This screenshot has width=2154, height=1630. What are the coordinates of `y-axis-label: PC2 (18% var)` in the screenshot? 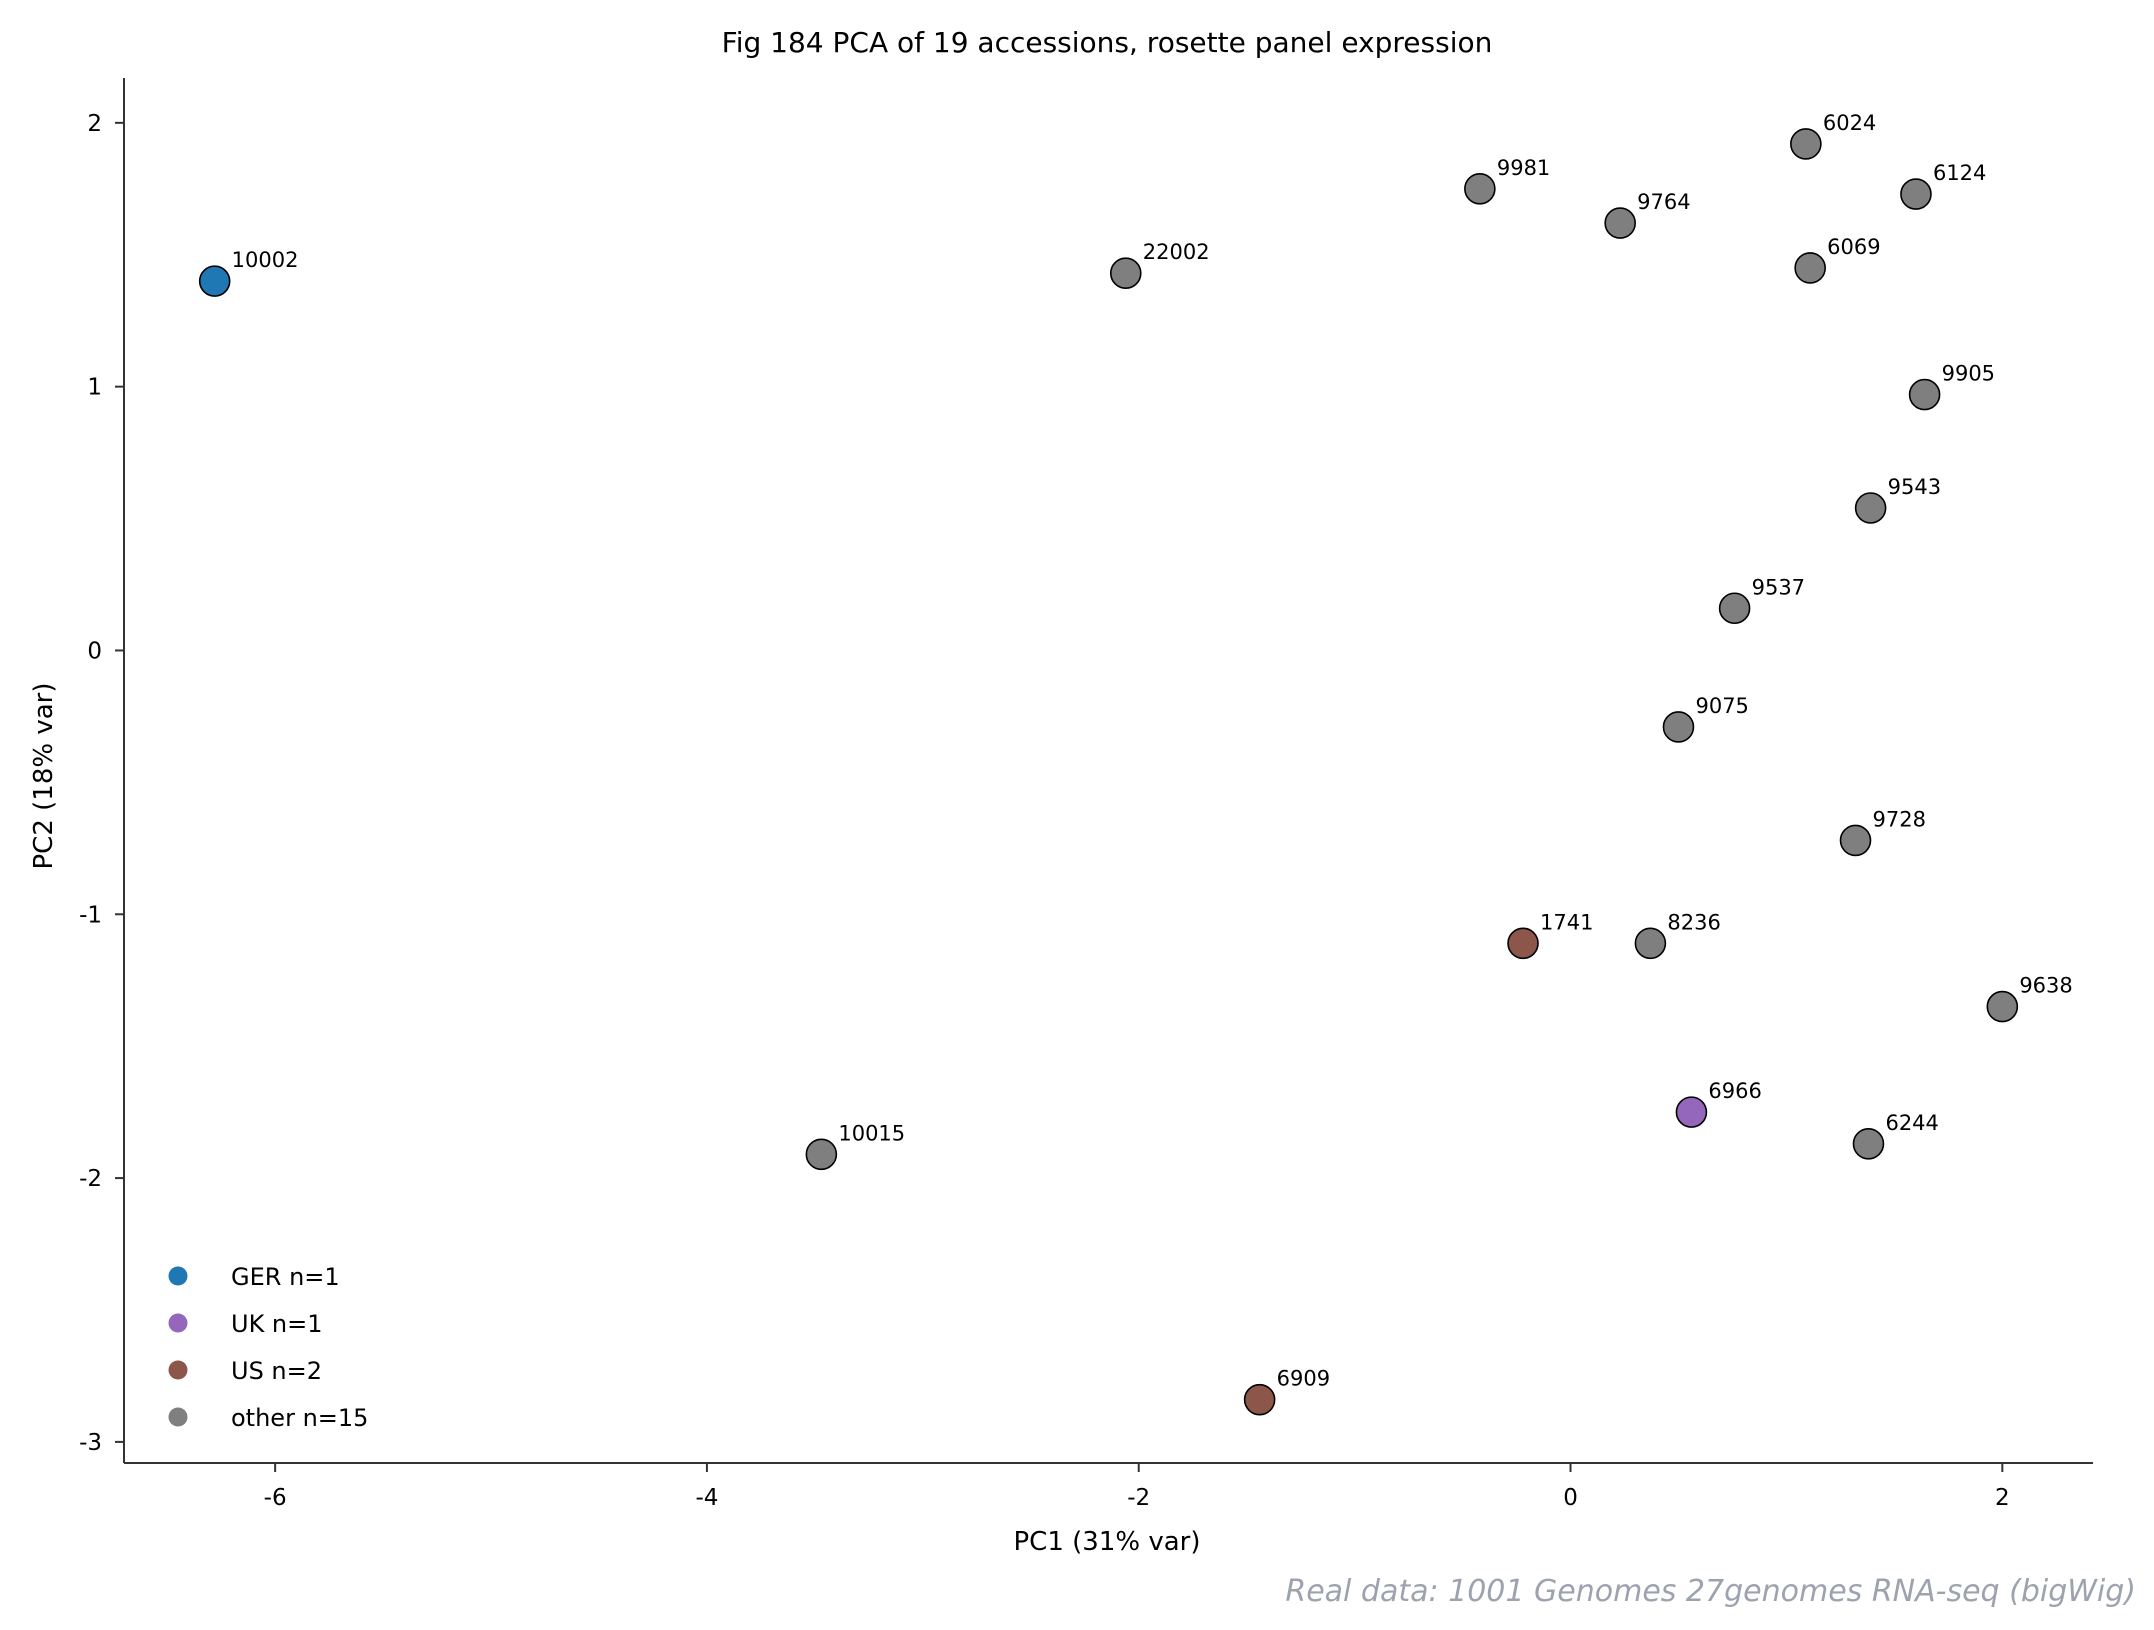 It's located at (44, 776).